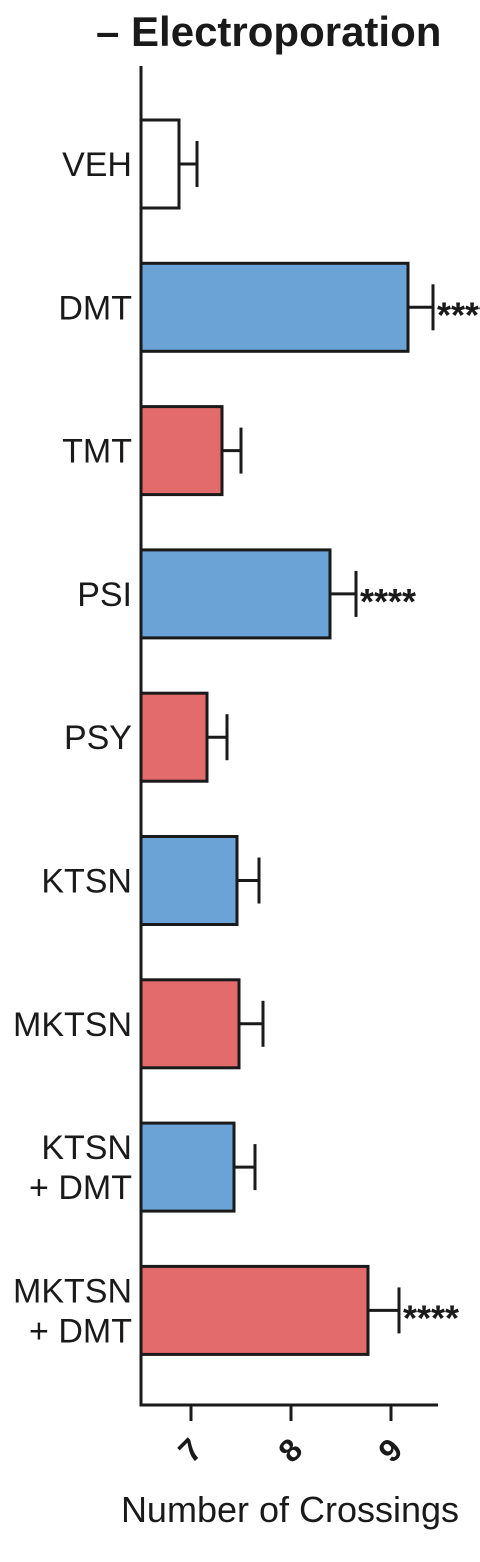  I want to click on x-tick-label-0: 7, so click(190, 1450).